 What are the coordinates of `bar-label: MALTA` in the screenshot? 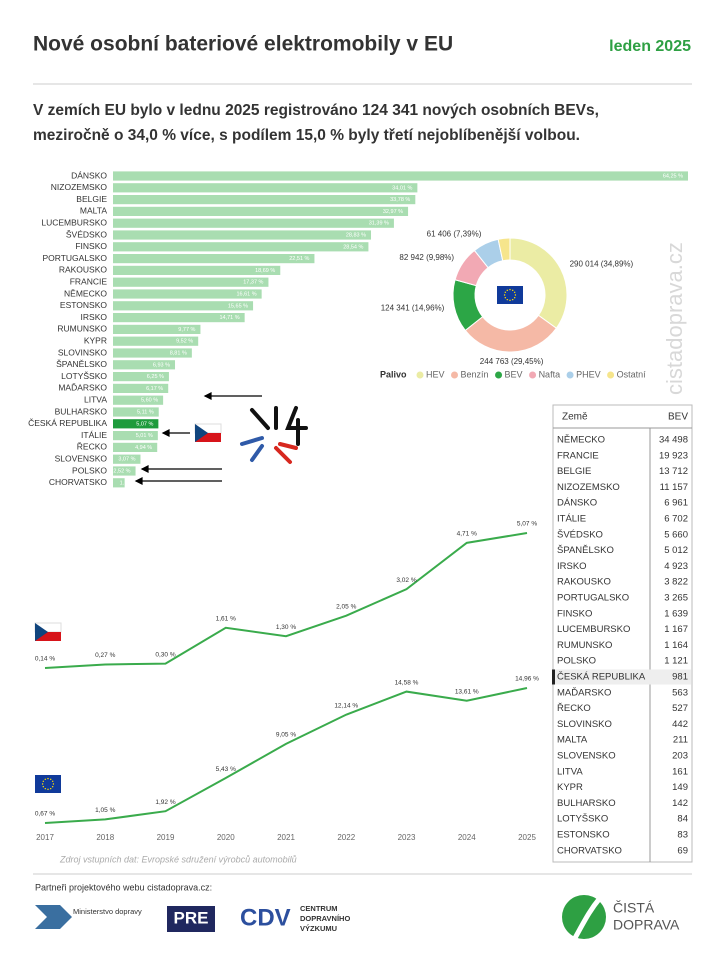 It's located at (93, 211).